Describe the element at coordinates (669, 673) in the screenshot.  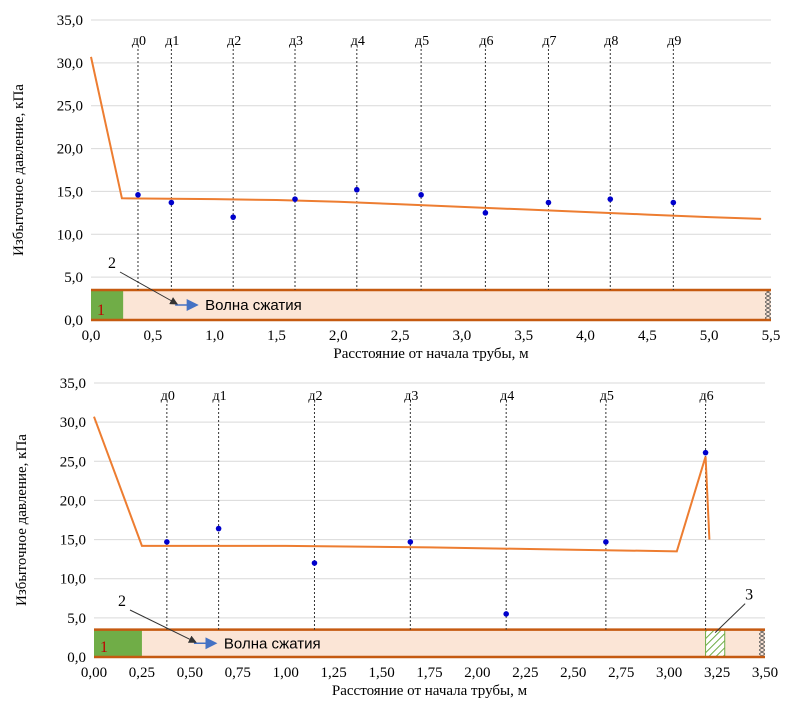
I see `x-tick-label: 3,00` at that location.